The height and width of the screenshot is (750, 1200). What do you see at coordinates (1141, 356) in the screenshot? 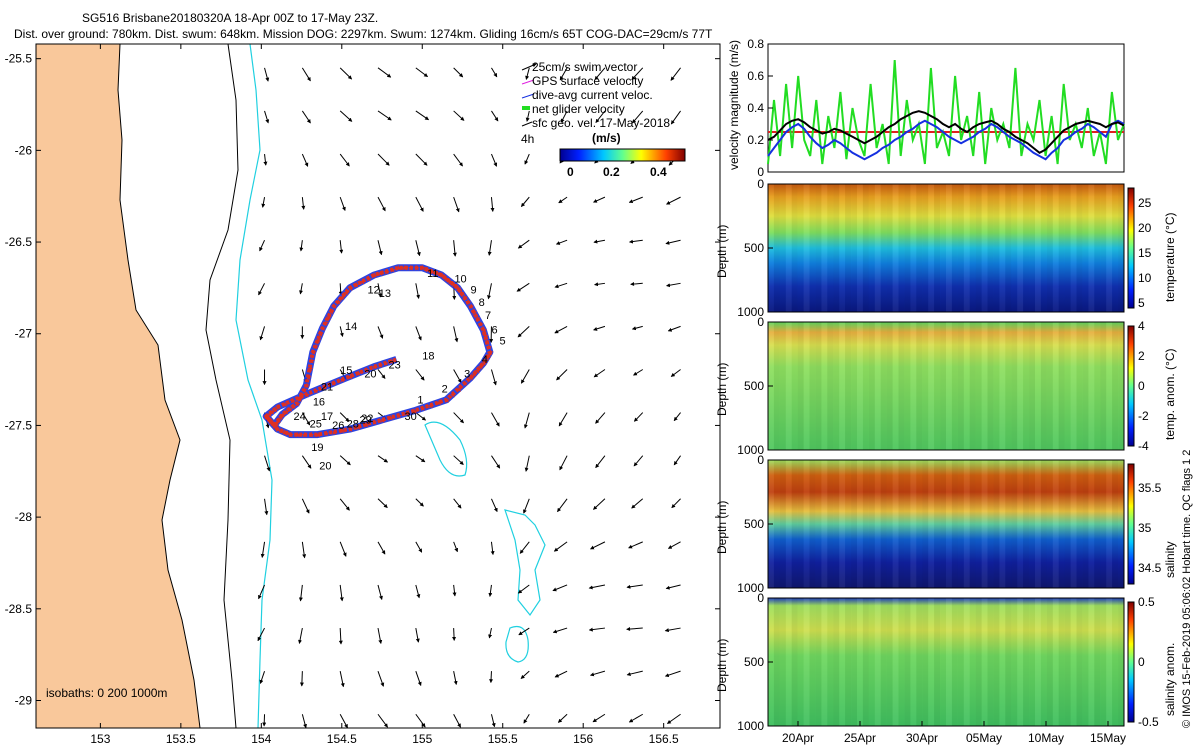
I see `colorbar-tick-label: 2` at bounding box center [1141, 356].